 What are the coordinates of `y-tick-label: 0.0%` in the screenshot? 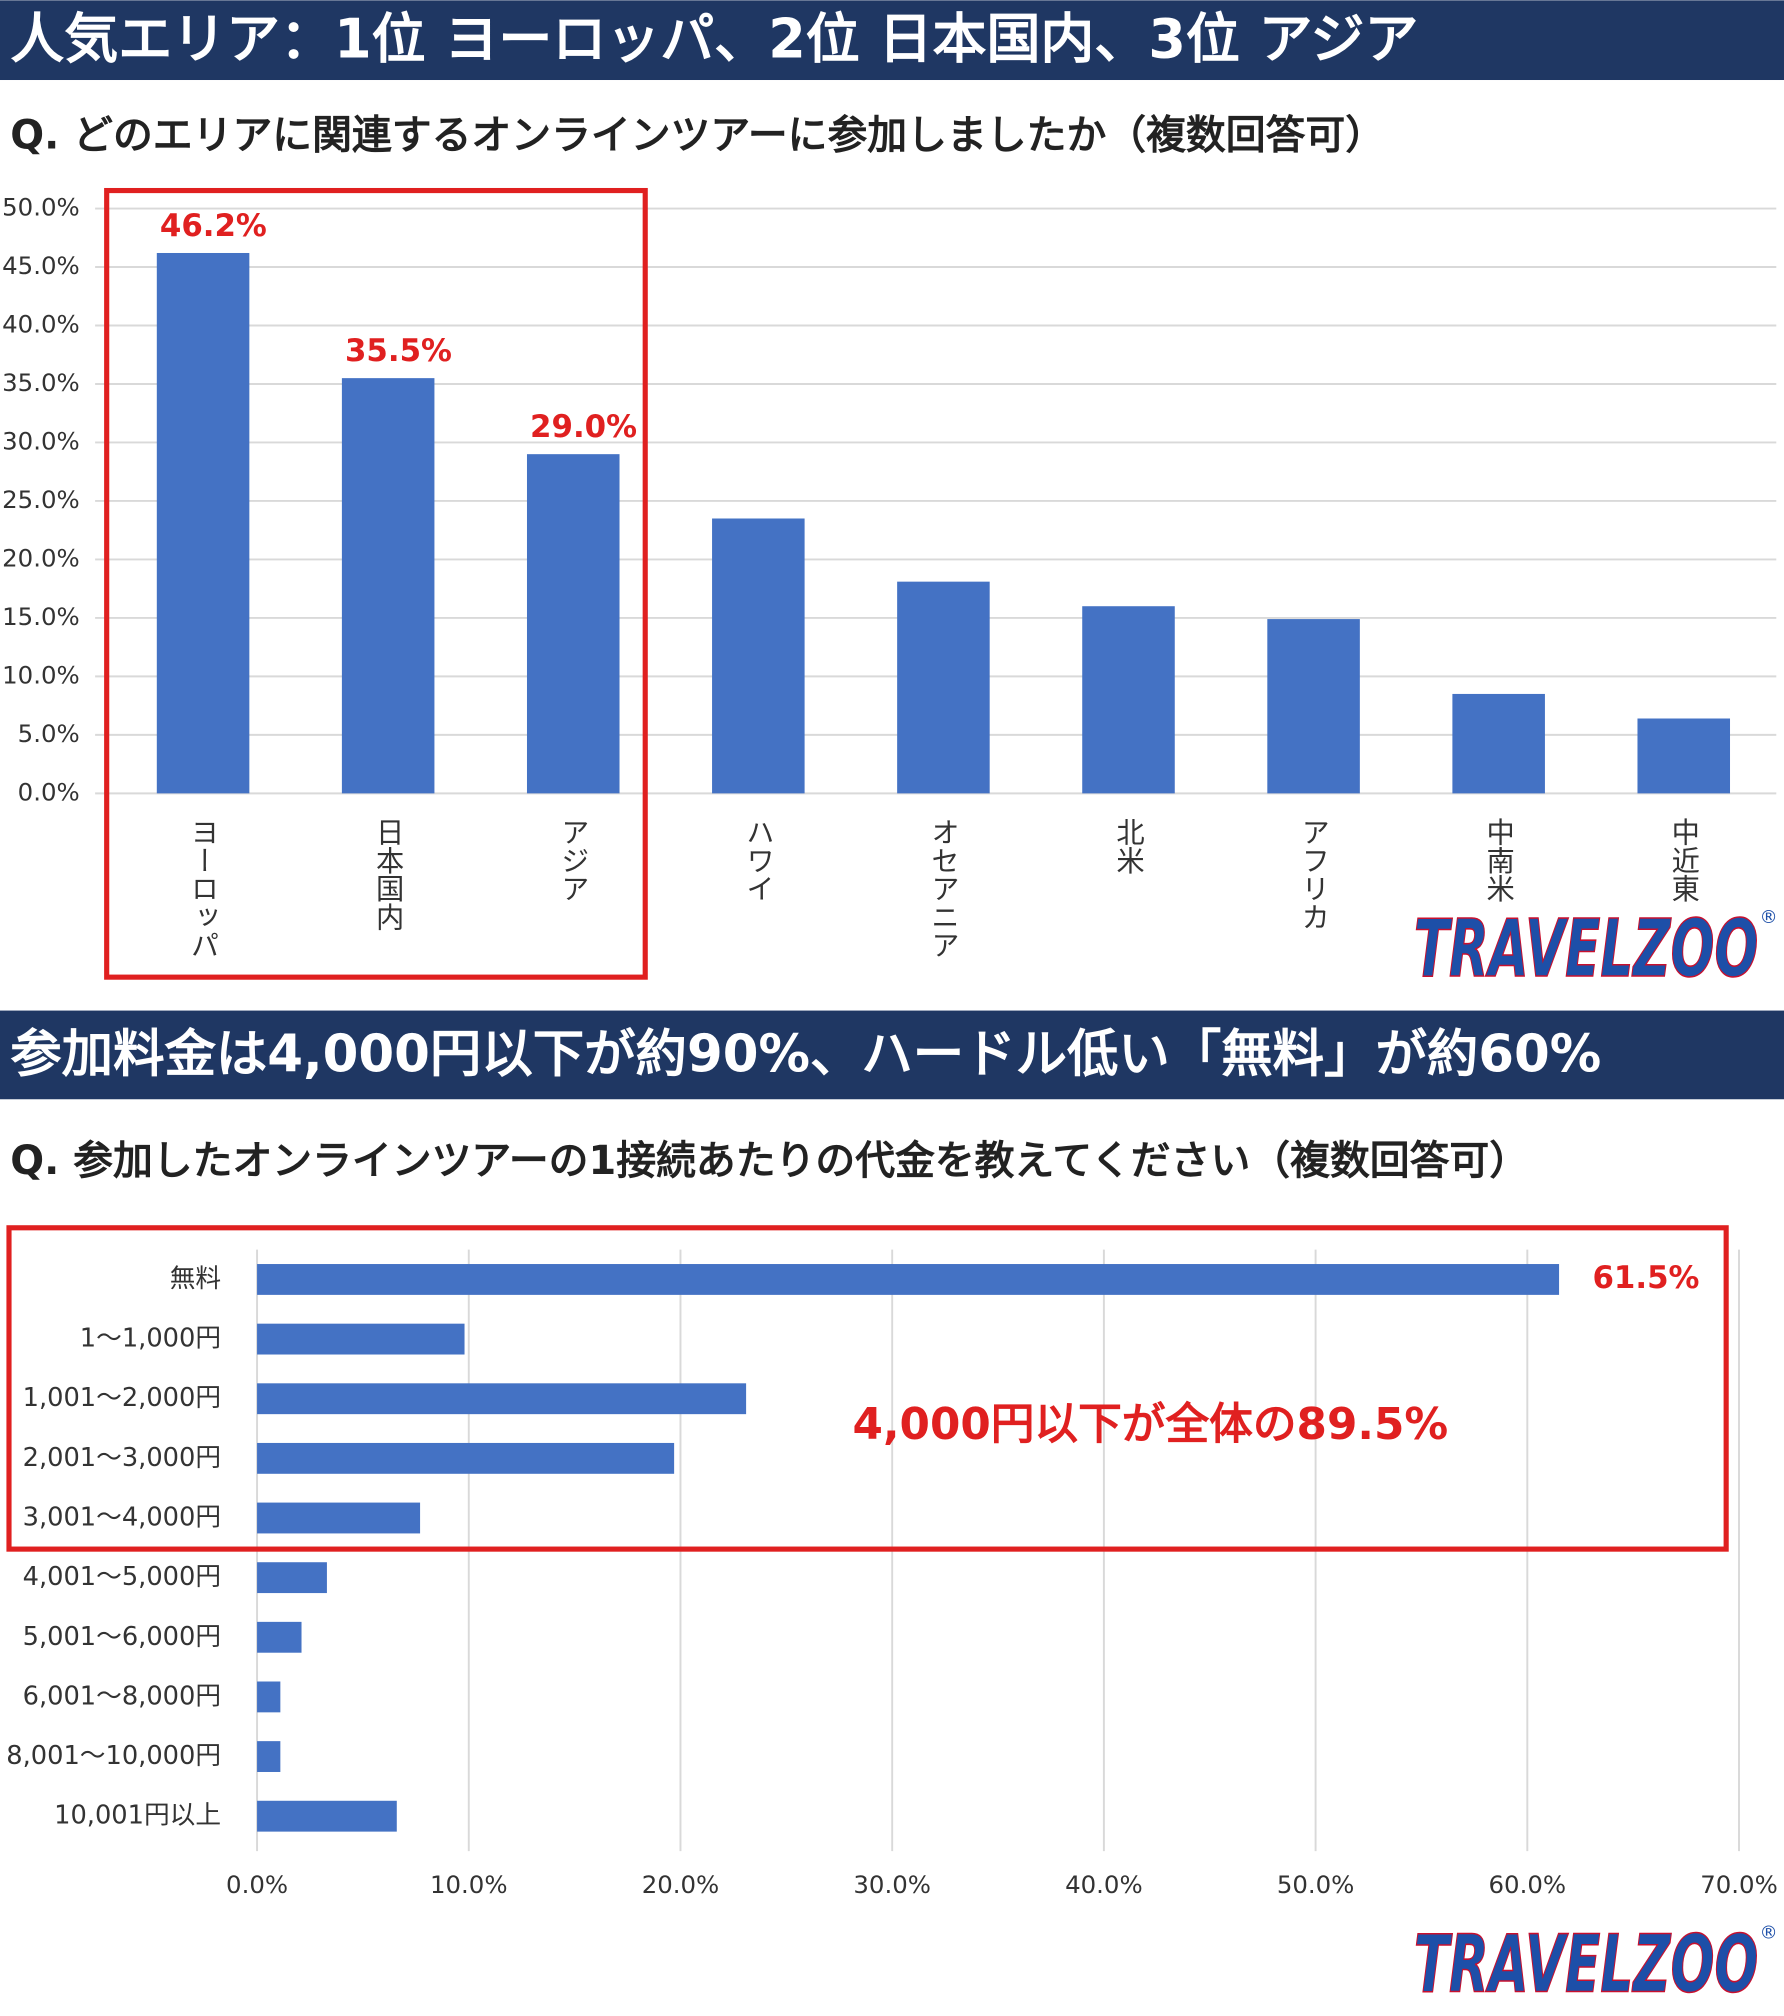 It's located at (49, 791).